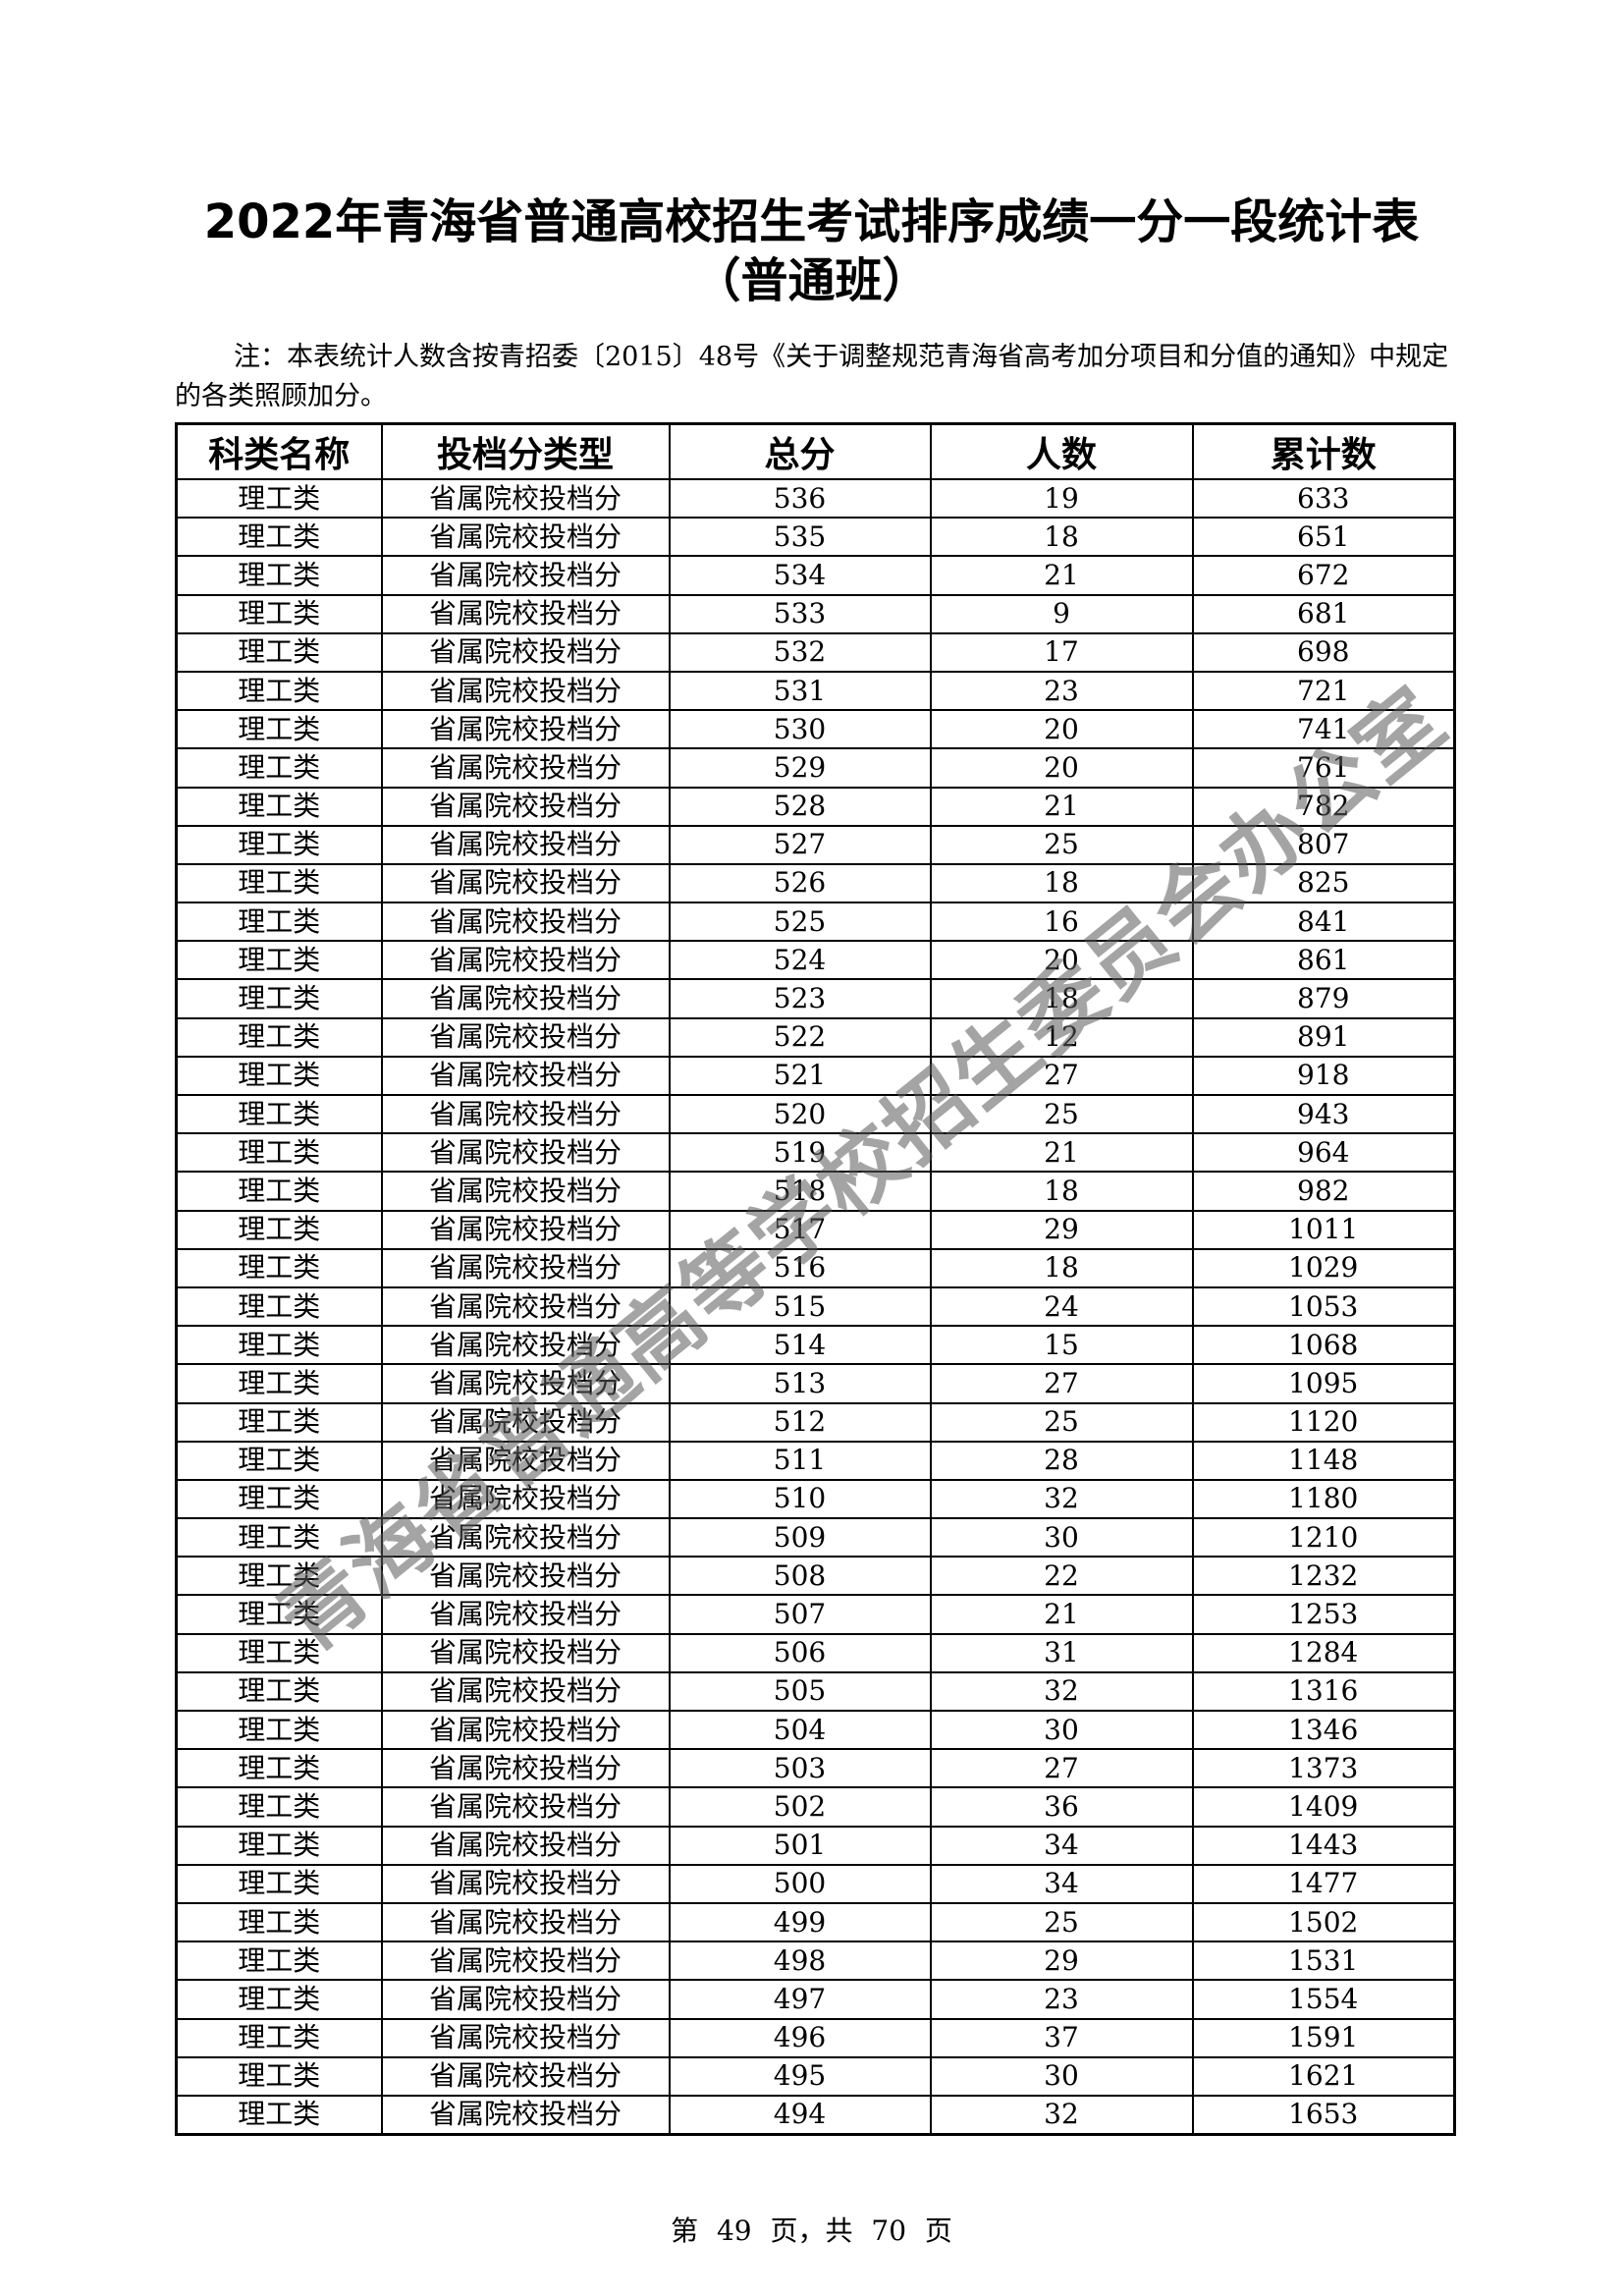 The width and height of the screenshot is (1623, 2296). I want to click on cell-cumulative: 741, so click(1324, 729).